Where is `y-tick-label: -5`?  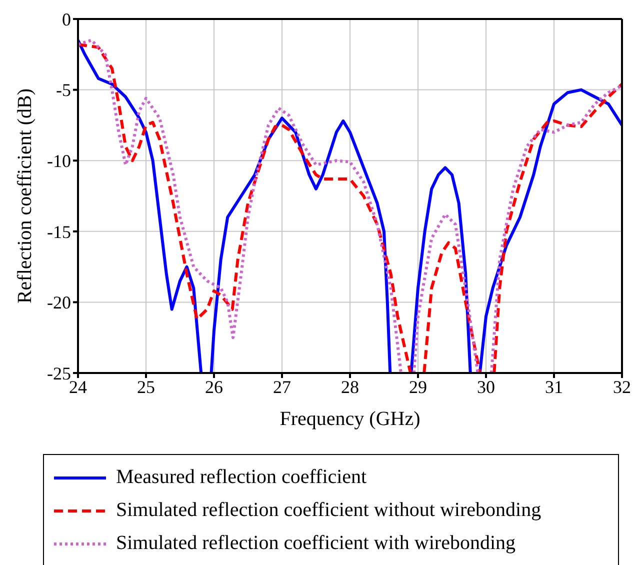 y-tick-label: -5 is located at coordinates (63, 90).